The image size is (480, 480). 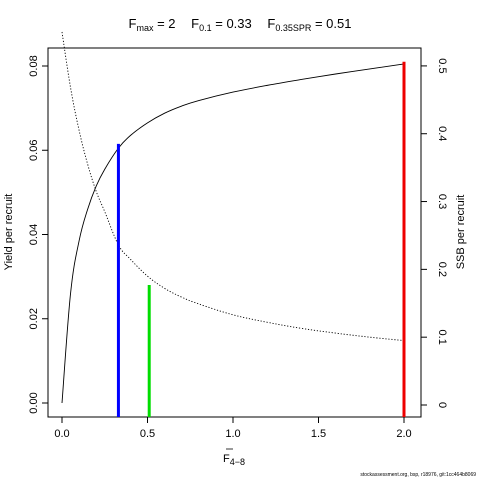 What do you see at coordinates (34, 234) in the screenshot?
I see `y-left-tick-label: 0.04` at bounding box center [34, 234].